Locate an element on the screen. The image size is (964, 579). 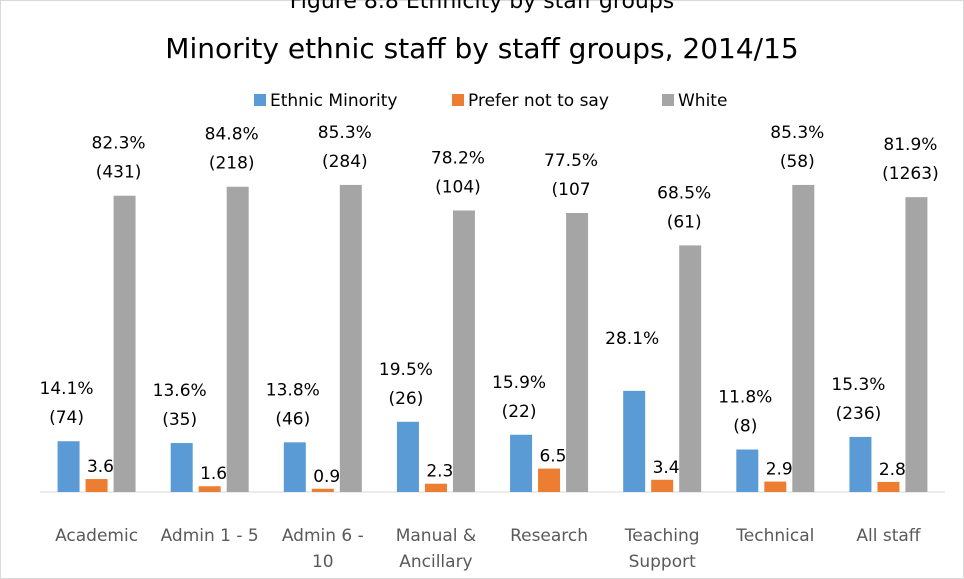
x-tick-label: Ancillary is located at coordinates (435, 562).